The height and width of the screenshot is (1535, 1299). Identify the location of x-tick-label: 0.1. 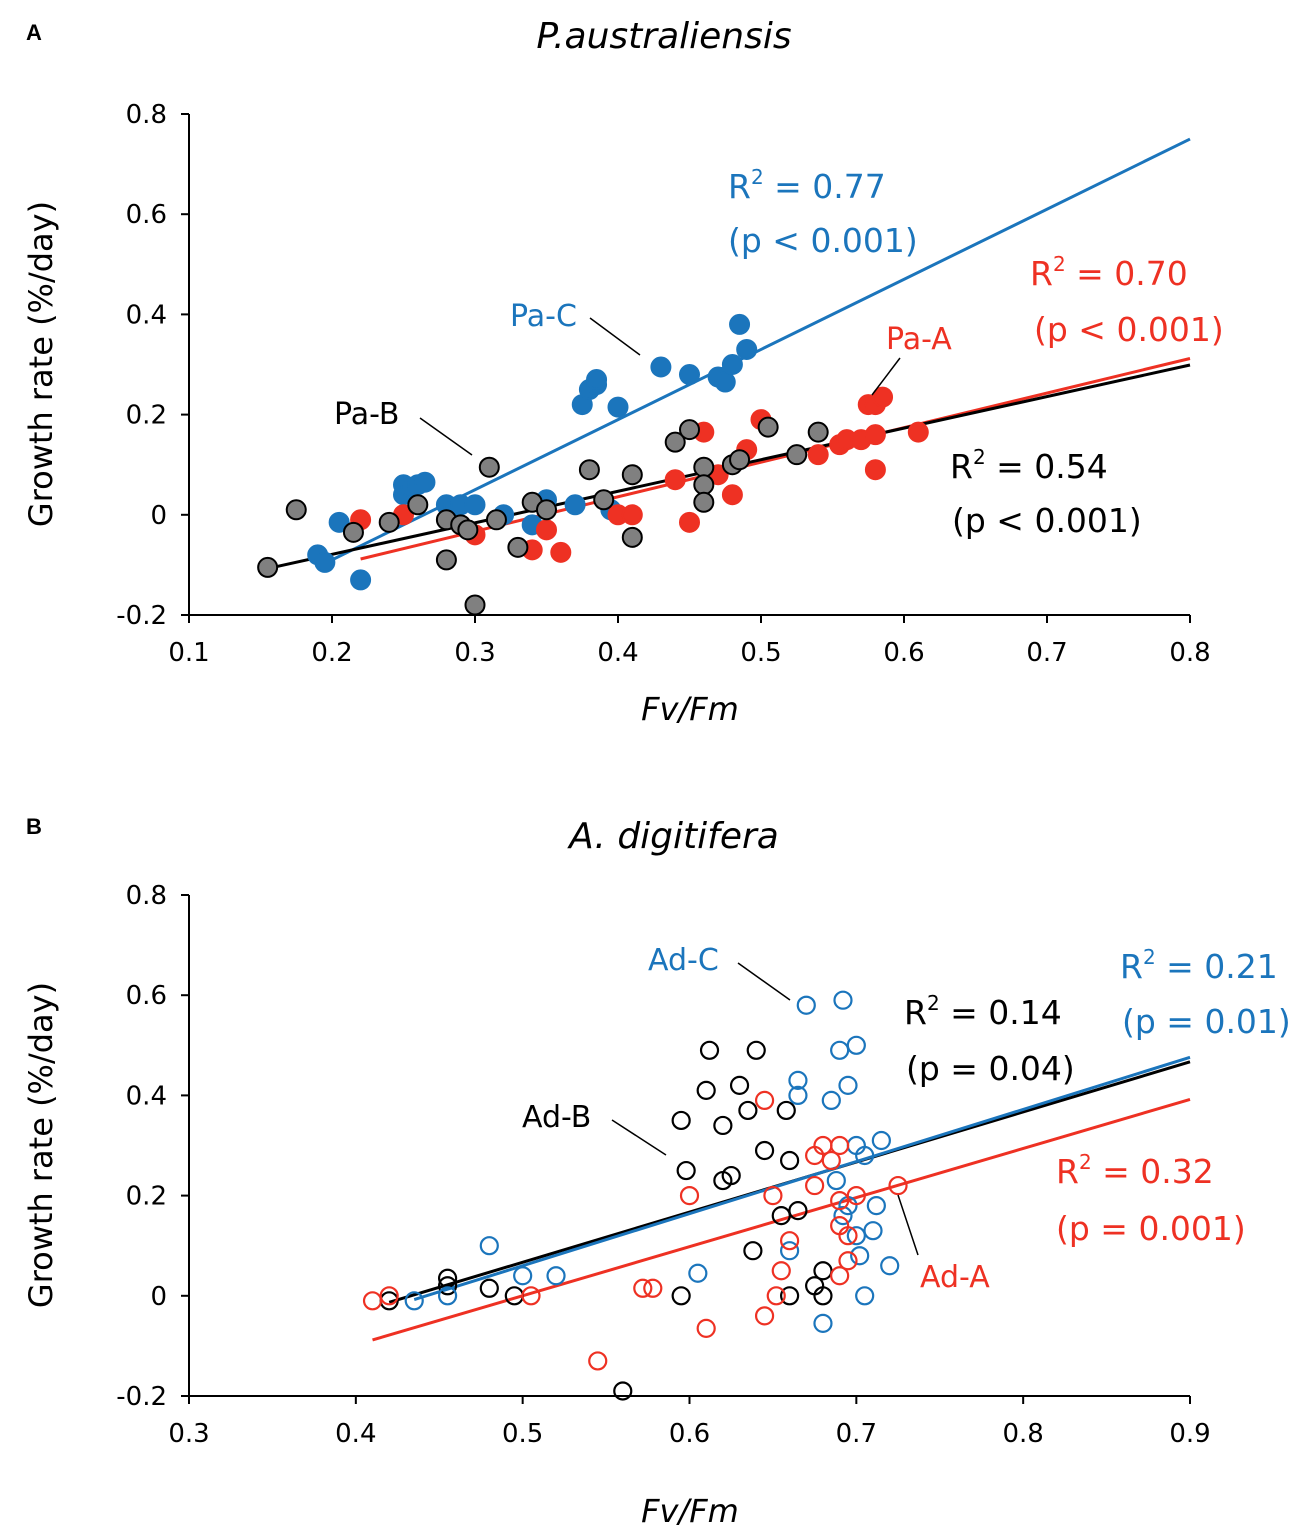
(188, 653).